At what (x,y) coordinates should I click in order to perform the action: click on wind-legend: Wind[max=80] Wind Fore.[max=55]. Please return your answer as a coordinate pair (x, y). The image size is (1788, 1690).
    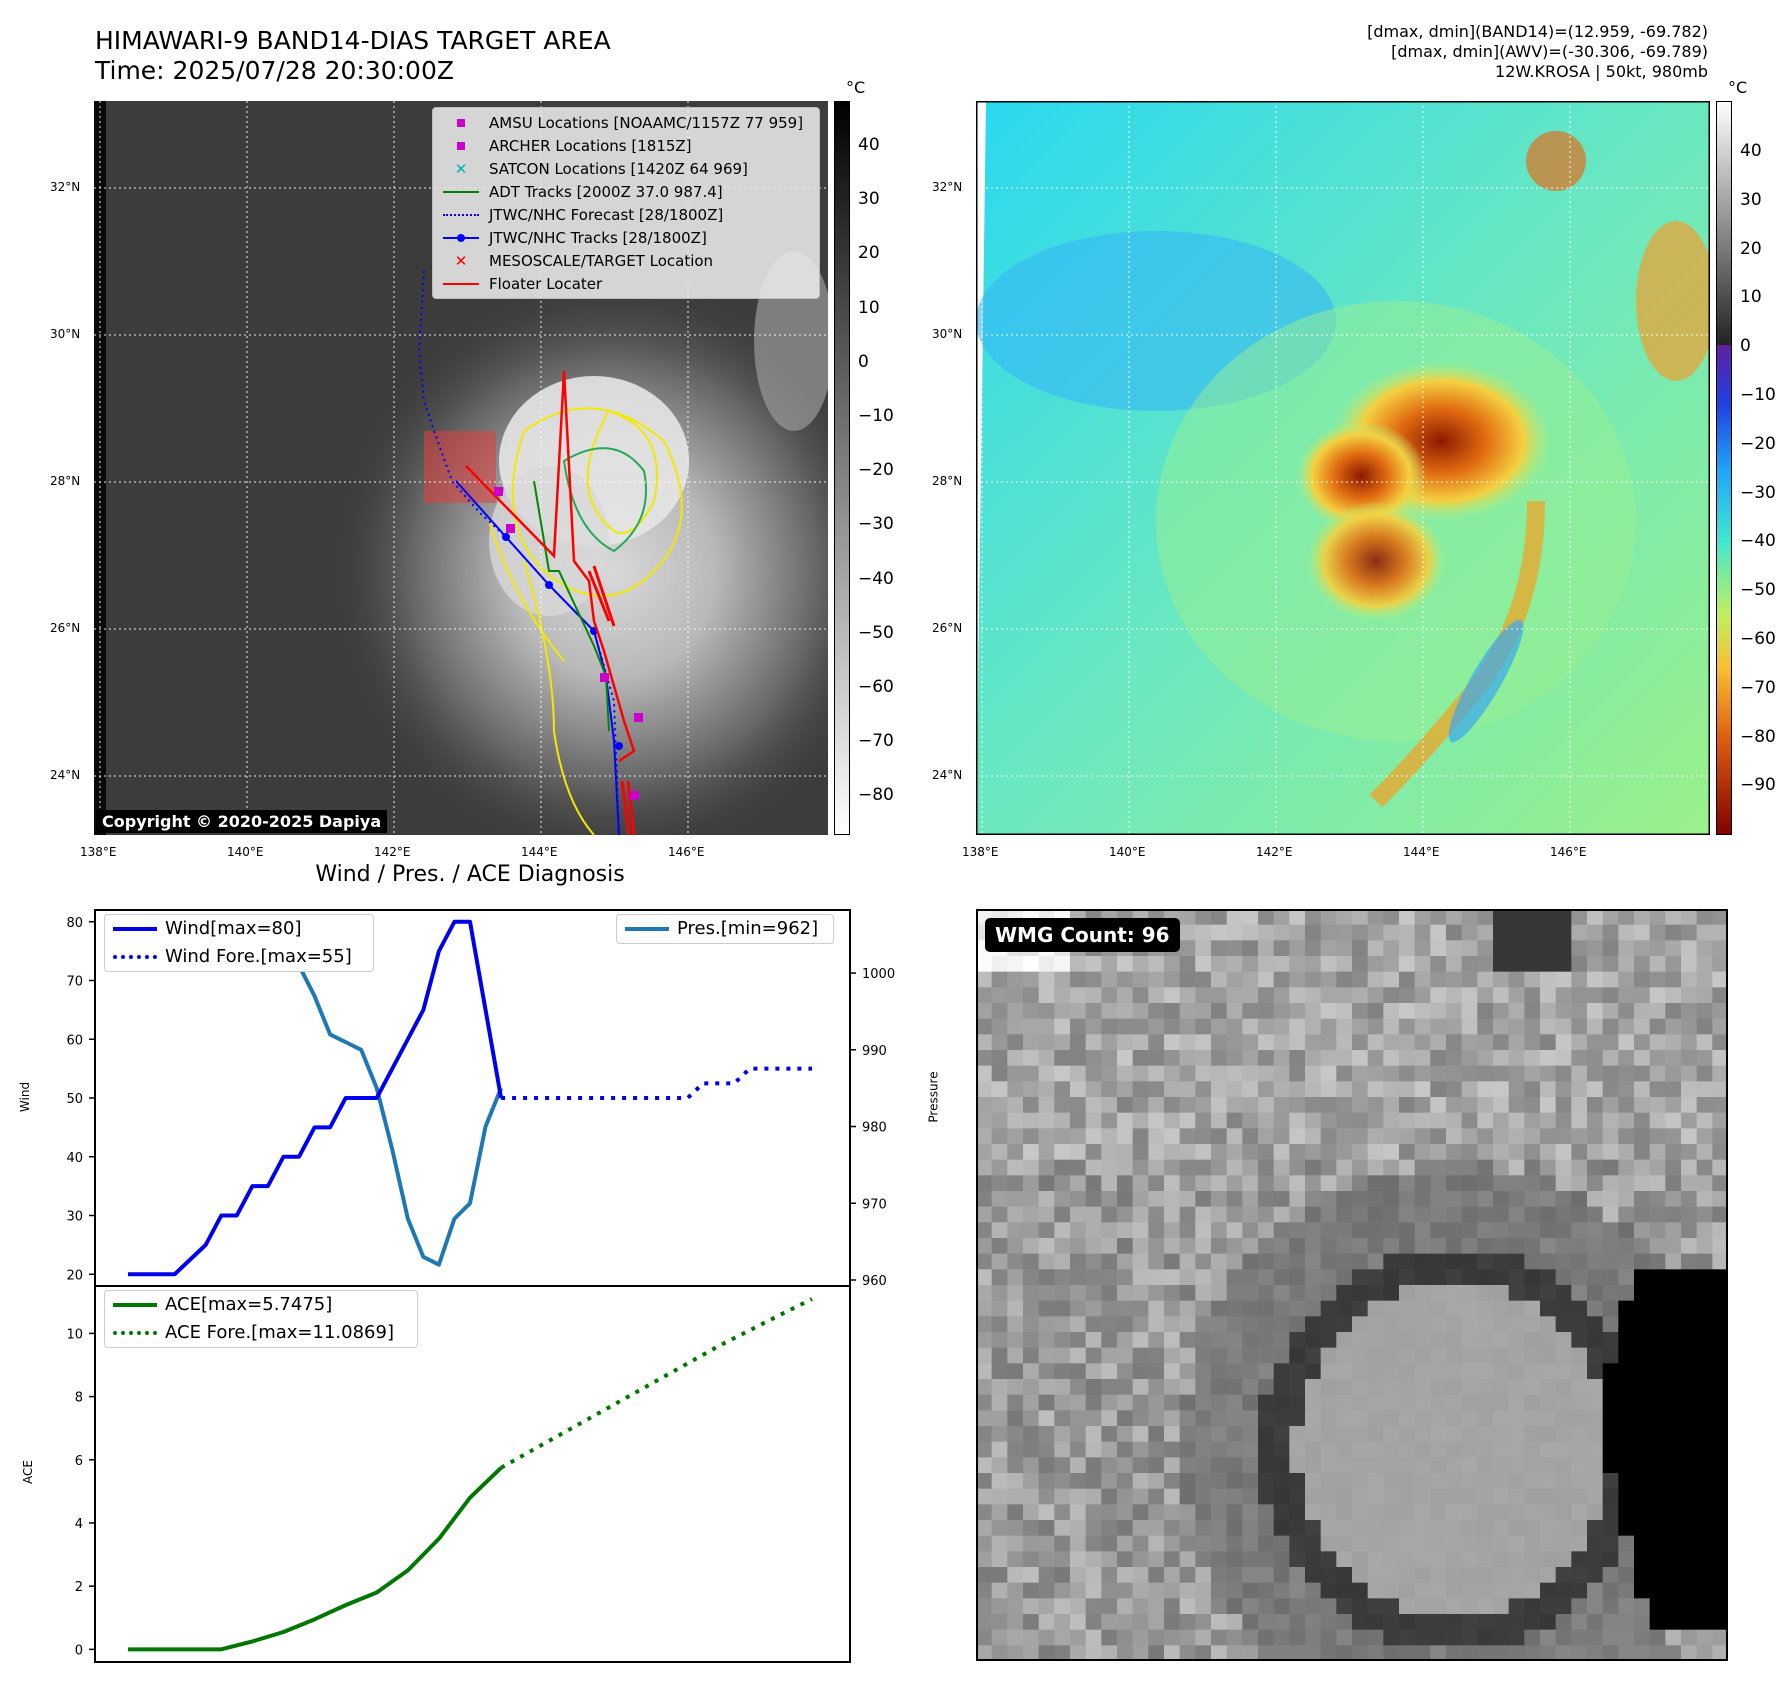
    Looking at the image, I should click on (239, 943).